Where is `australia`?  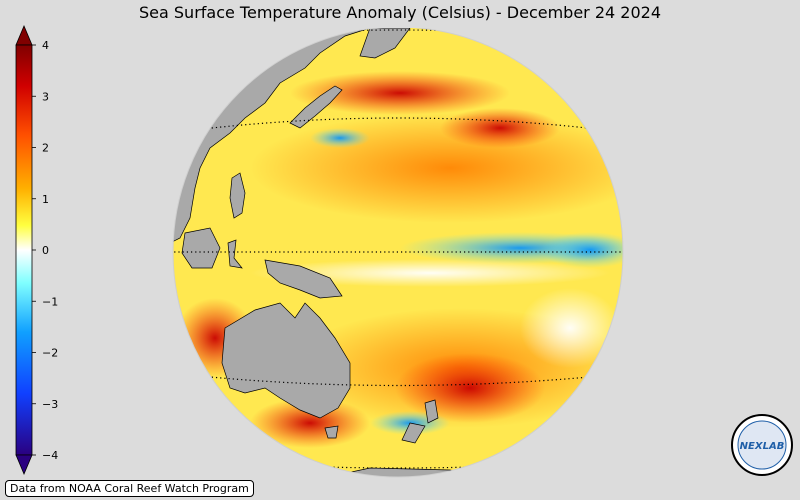 australia is located at coordinates (286, 360).